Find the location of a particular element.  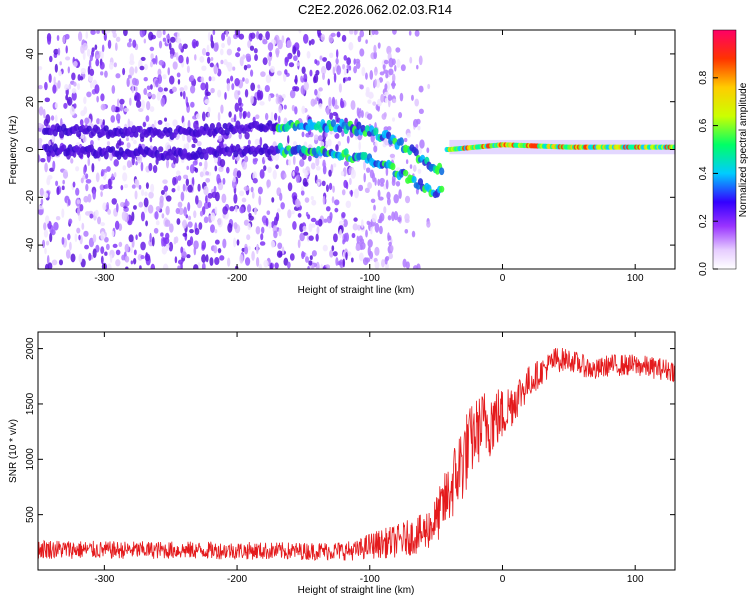

upper-branch-cell is located at coordinates (308, 128).